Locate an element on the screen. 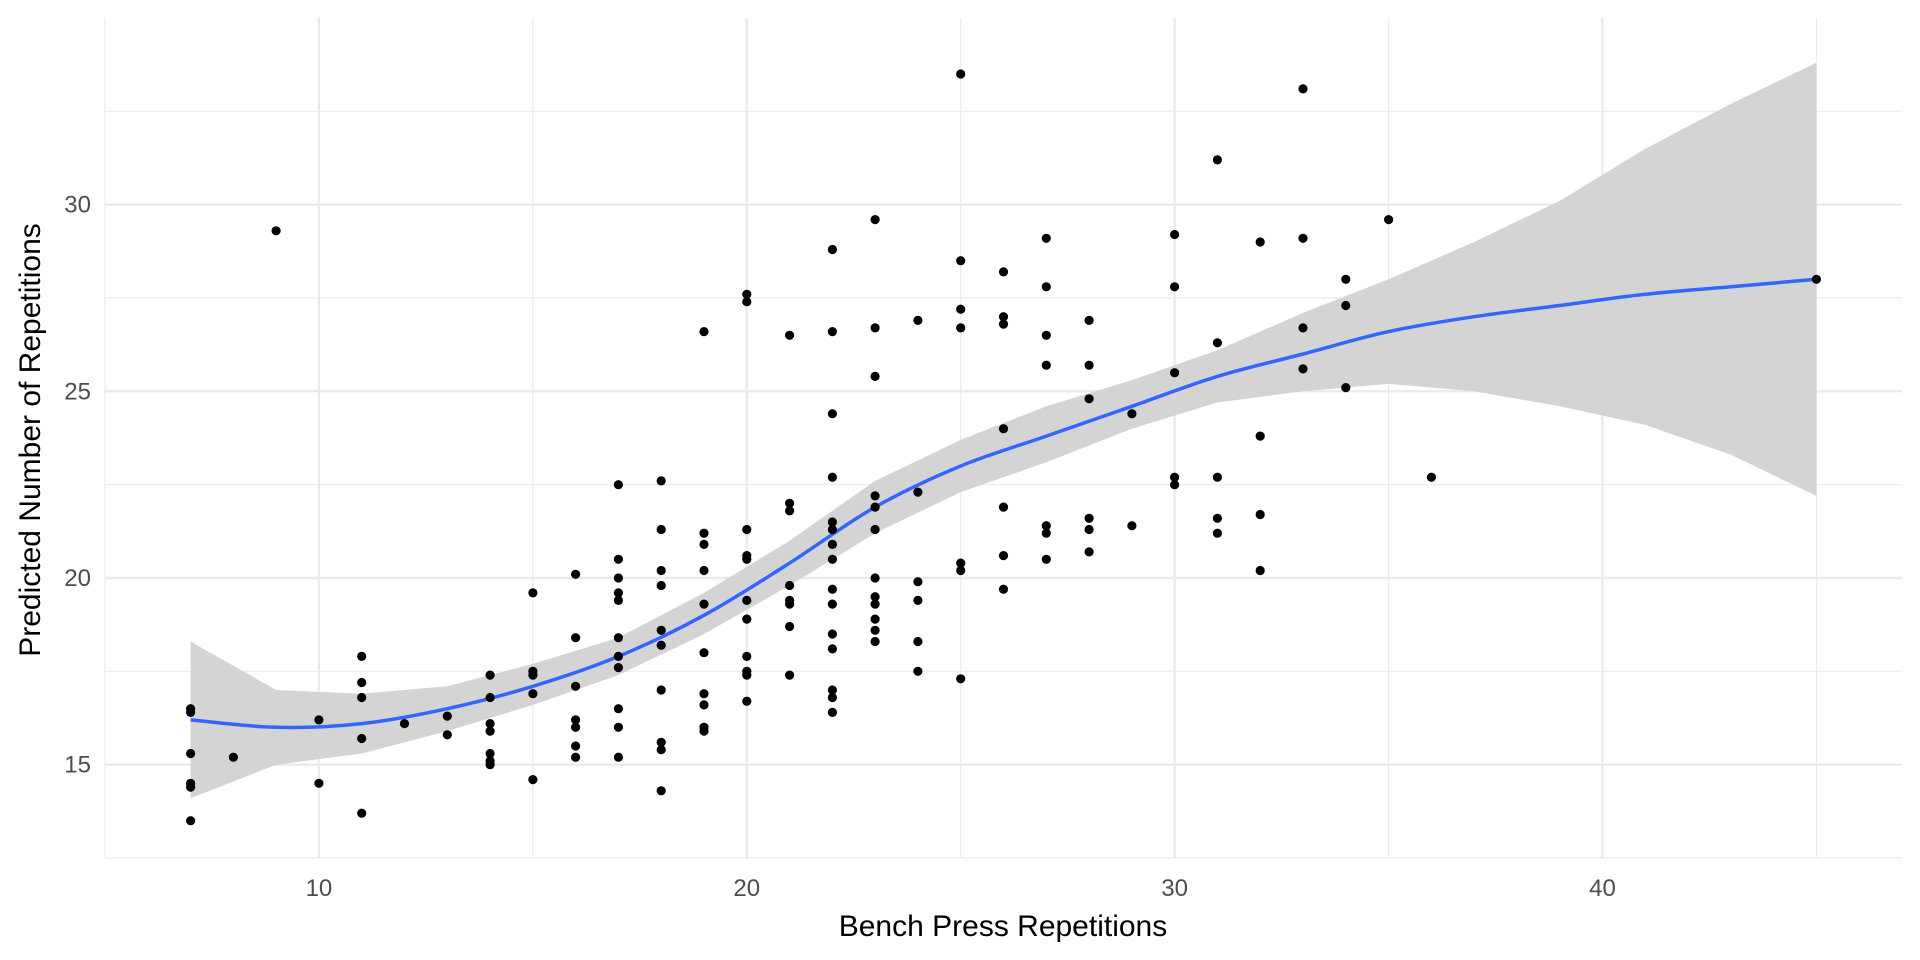 The height and width of the screenshot is (960, 1920). y-tick-label: 25 is located at coordinates (77, 391).